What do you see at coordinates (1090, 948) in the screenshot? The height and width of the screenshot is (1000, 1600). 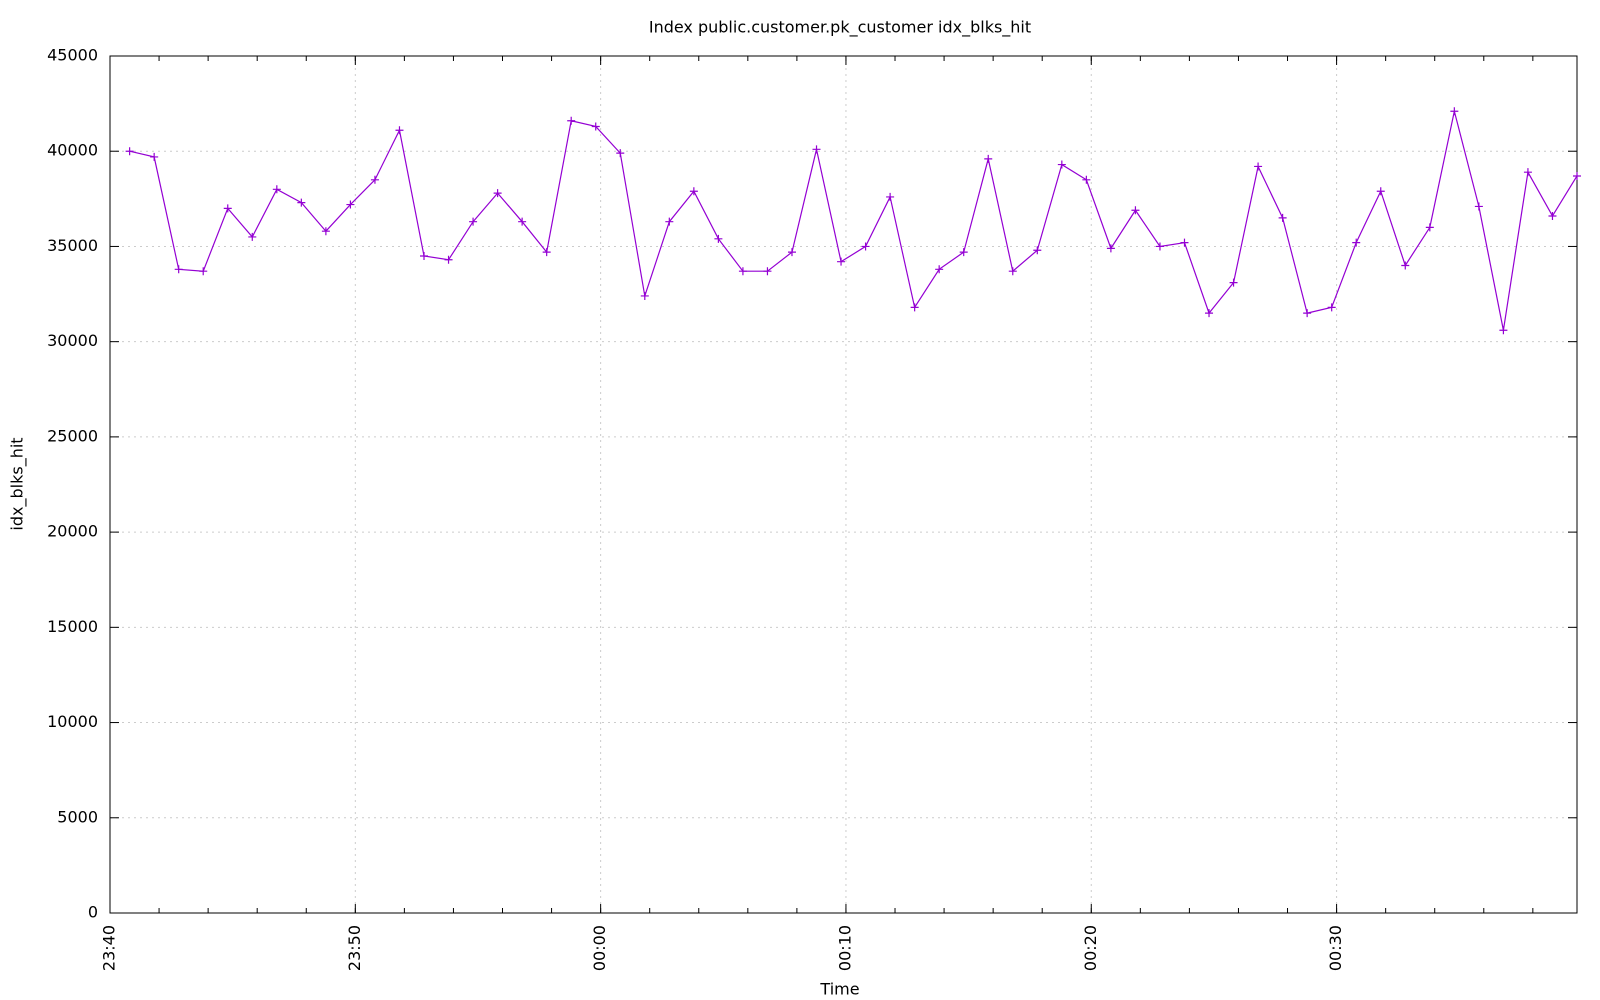 I see `x-tick-label: 00:20` at bounding box center [1090, 948].